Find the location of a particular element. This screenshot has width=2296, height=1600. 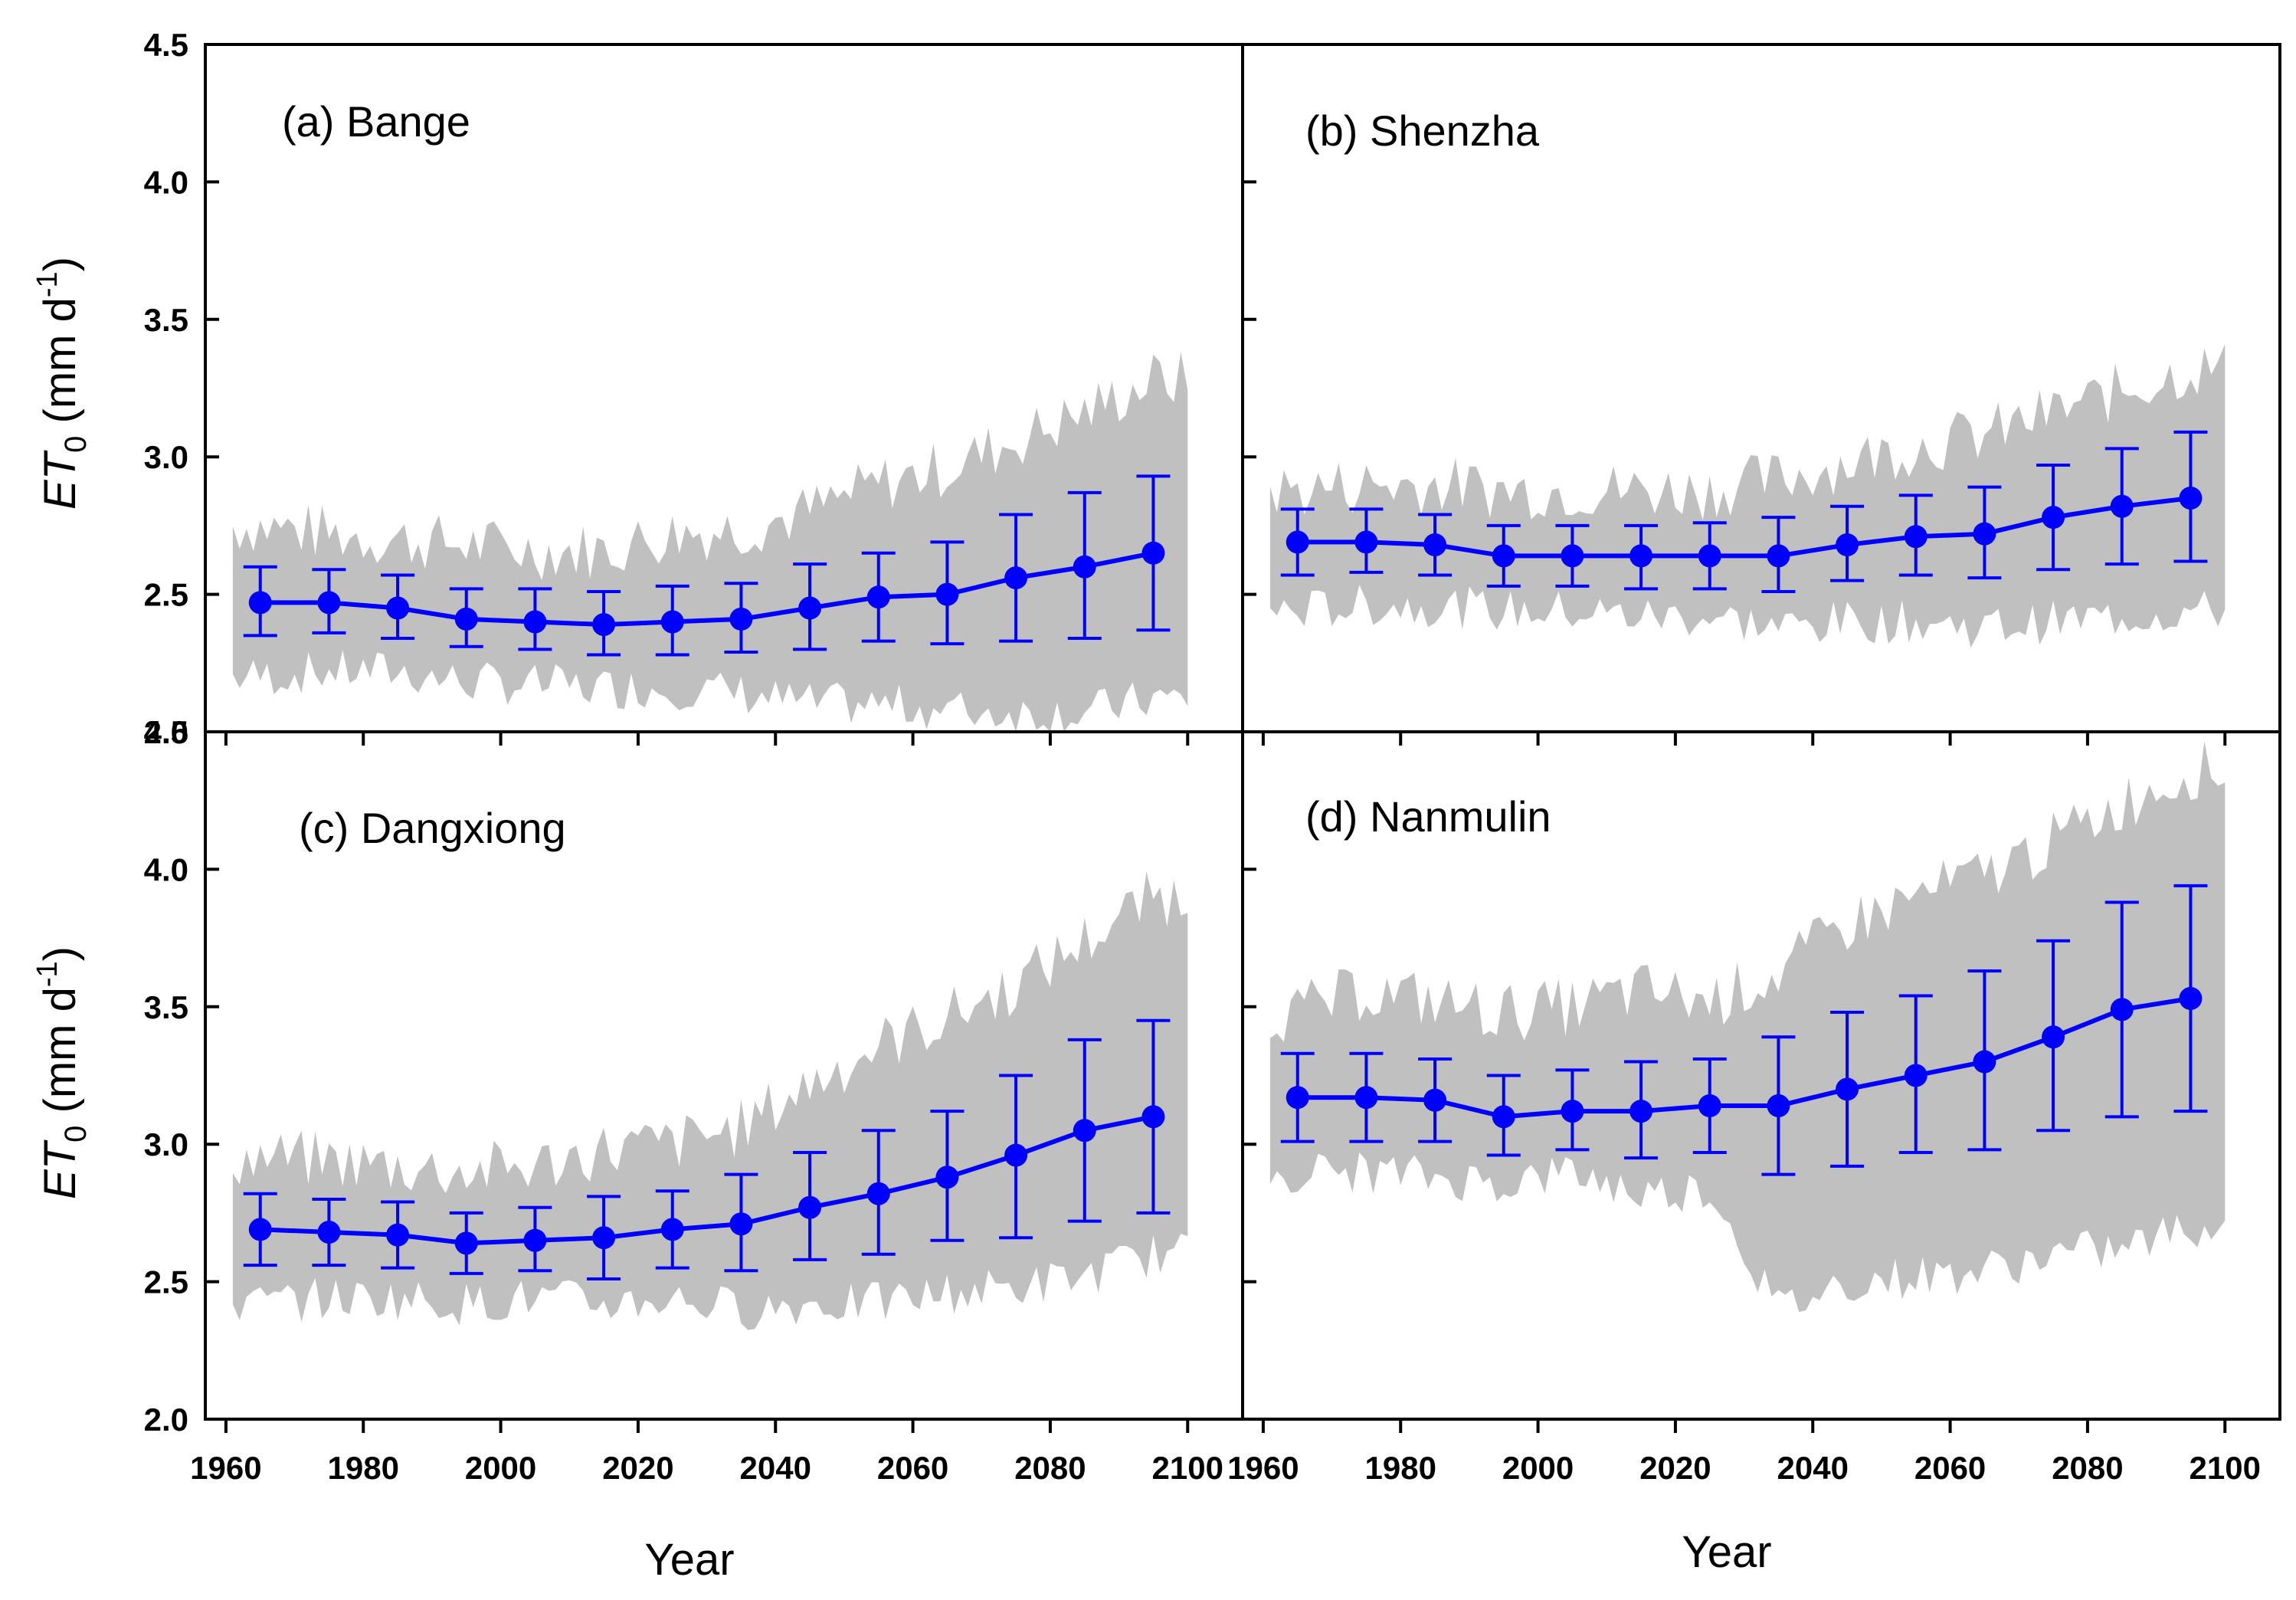

x-axis-title-right: Year is located at coordinates (1726, 1552).